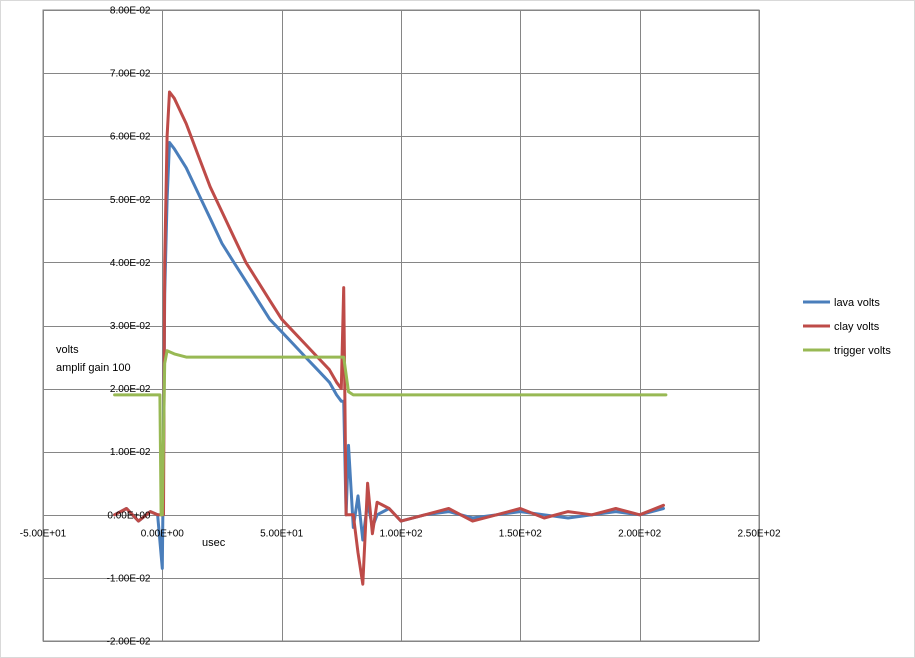  What do you see at coordinates (130, 137) in the screenshot?
I see `y-tick-label: 6.00E-02` at bounding box center [130, 137].